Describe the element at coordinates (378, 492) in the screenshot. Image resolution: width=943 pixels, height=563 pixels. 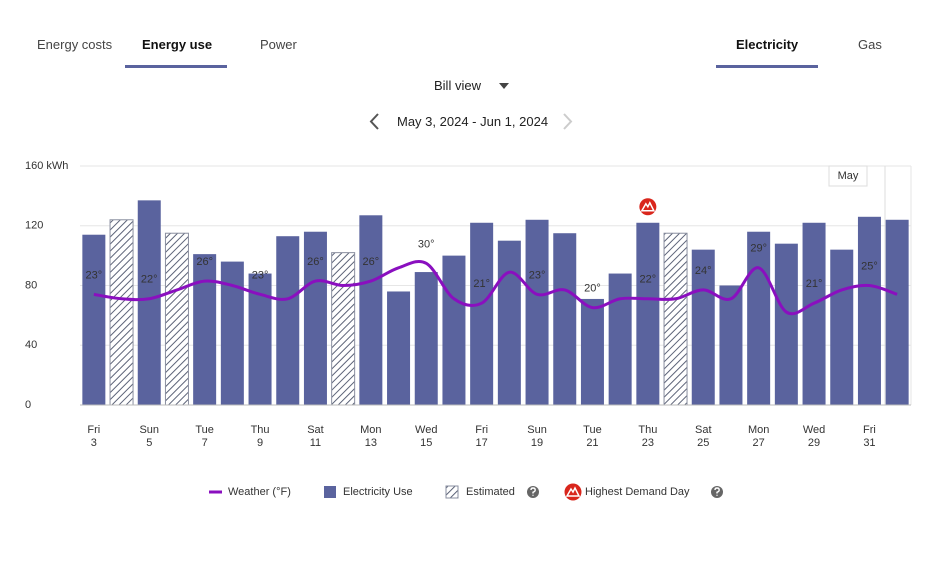
I see `legend-label: Electricity Use` at that location.